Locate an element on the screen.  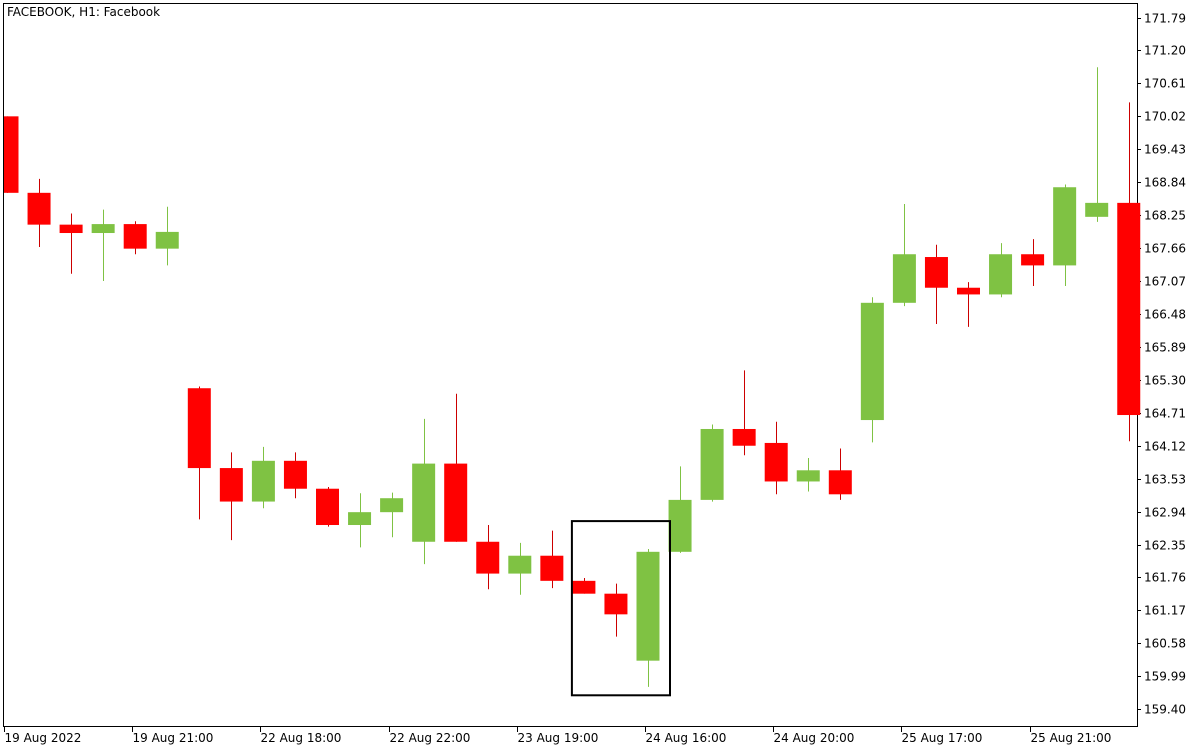
x-tick-label: 22 Aug 22:00 is located at coordinates (430, 738).